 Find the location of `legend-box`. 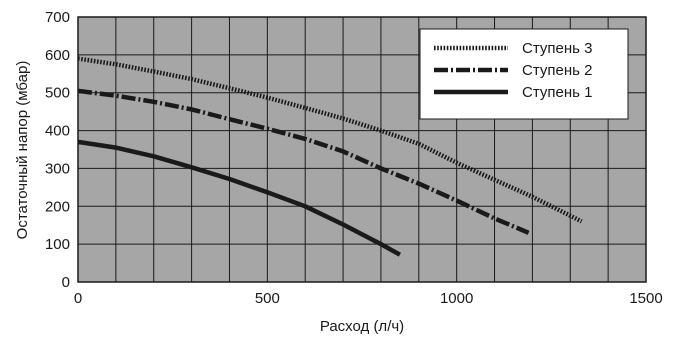

legend-box is located at coordinates (524, 74).